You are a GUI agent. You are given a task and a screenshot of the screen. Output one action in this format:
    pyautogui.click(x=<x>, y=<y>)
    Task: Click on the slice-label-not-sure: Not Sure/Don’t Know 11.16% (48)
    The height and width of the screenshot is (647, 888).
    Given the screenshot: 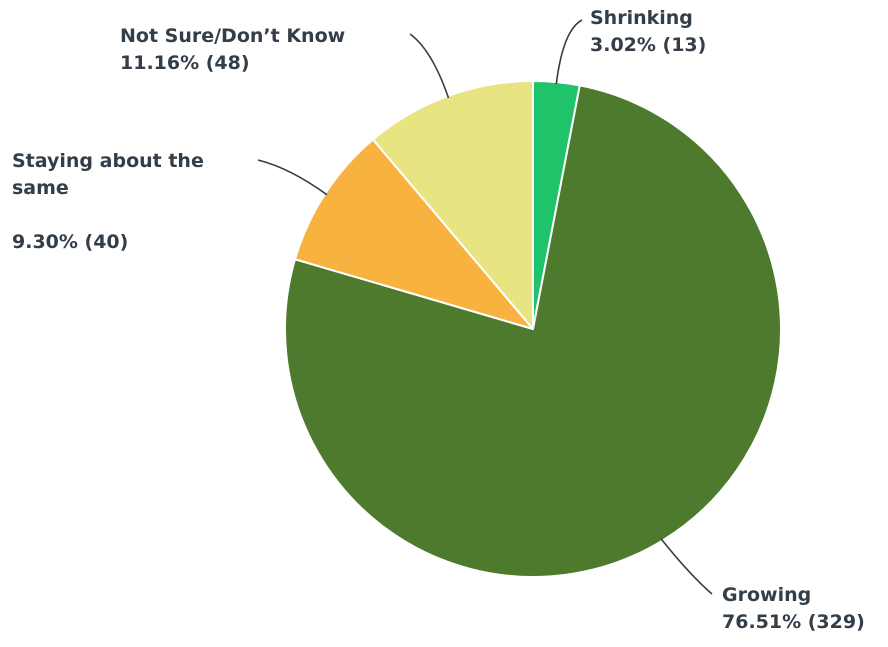 What is the action you would take?
    pyautogui.click(x=232, y=50)
    